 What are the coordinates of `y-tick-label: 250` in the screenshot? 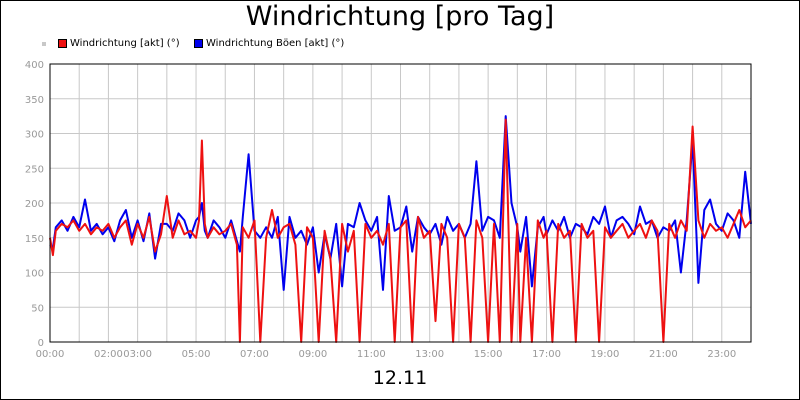 It's located at (34, 169).